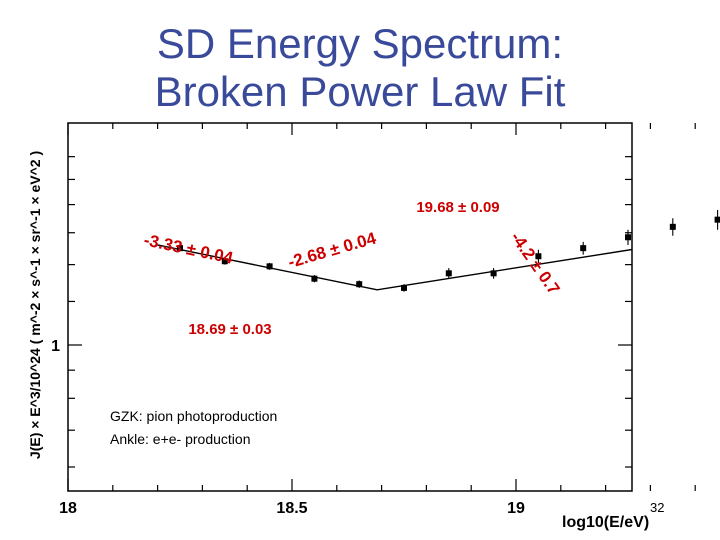 This screenshot has height=540, width=720. Describe the element at coordinates (291, 508) in the screenshot. I see `x-tick-label: 18.5` at that location.